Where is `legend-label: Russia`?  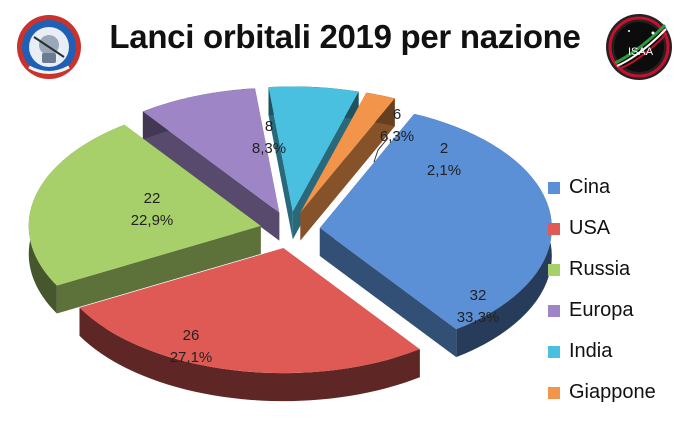 legend-label: Russia is located at coordinates (600, 269).